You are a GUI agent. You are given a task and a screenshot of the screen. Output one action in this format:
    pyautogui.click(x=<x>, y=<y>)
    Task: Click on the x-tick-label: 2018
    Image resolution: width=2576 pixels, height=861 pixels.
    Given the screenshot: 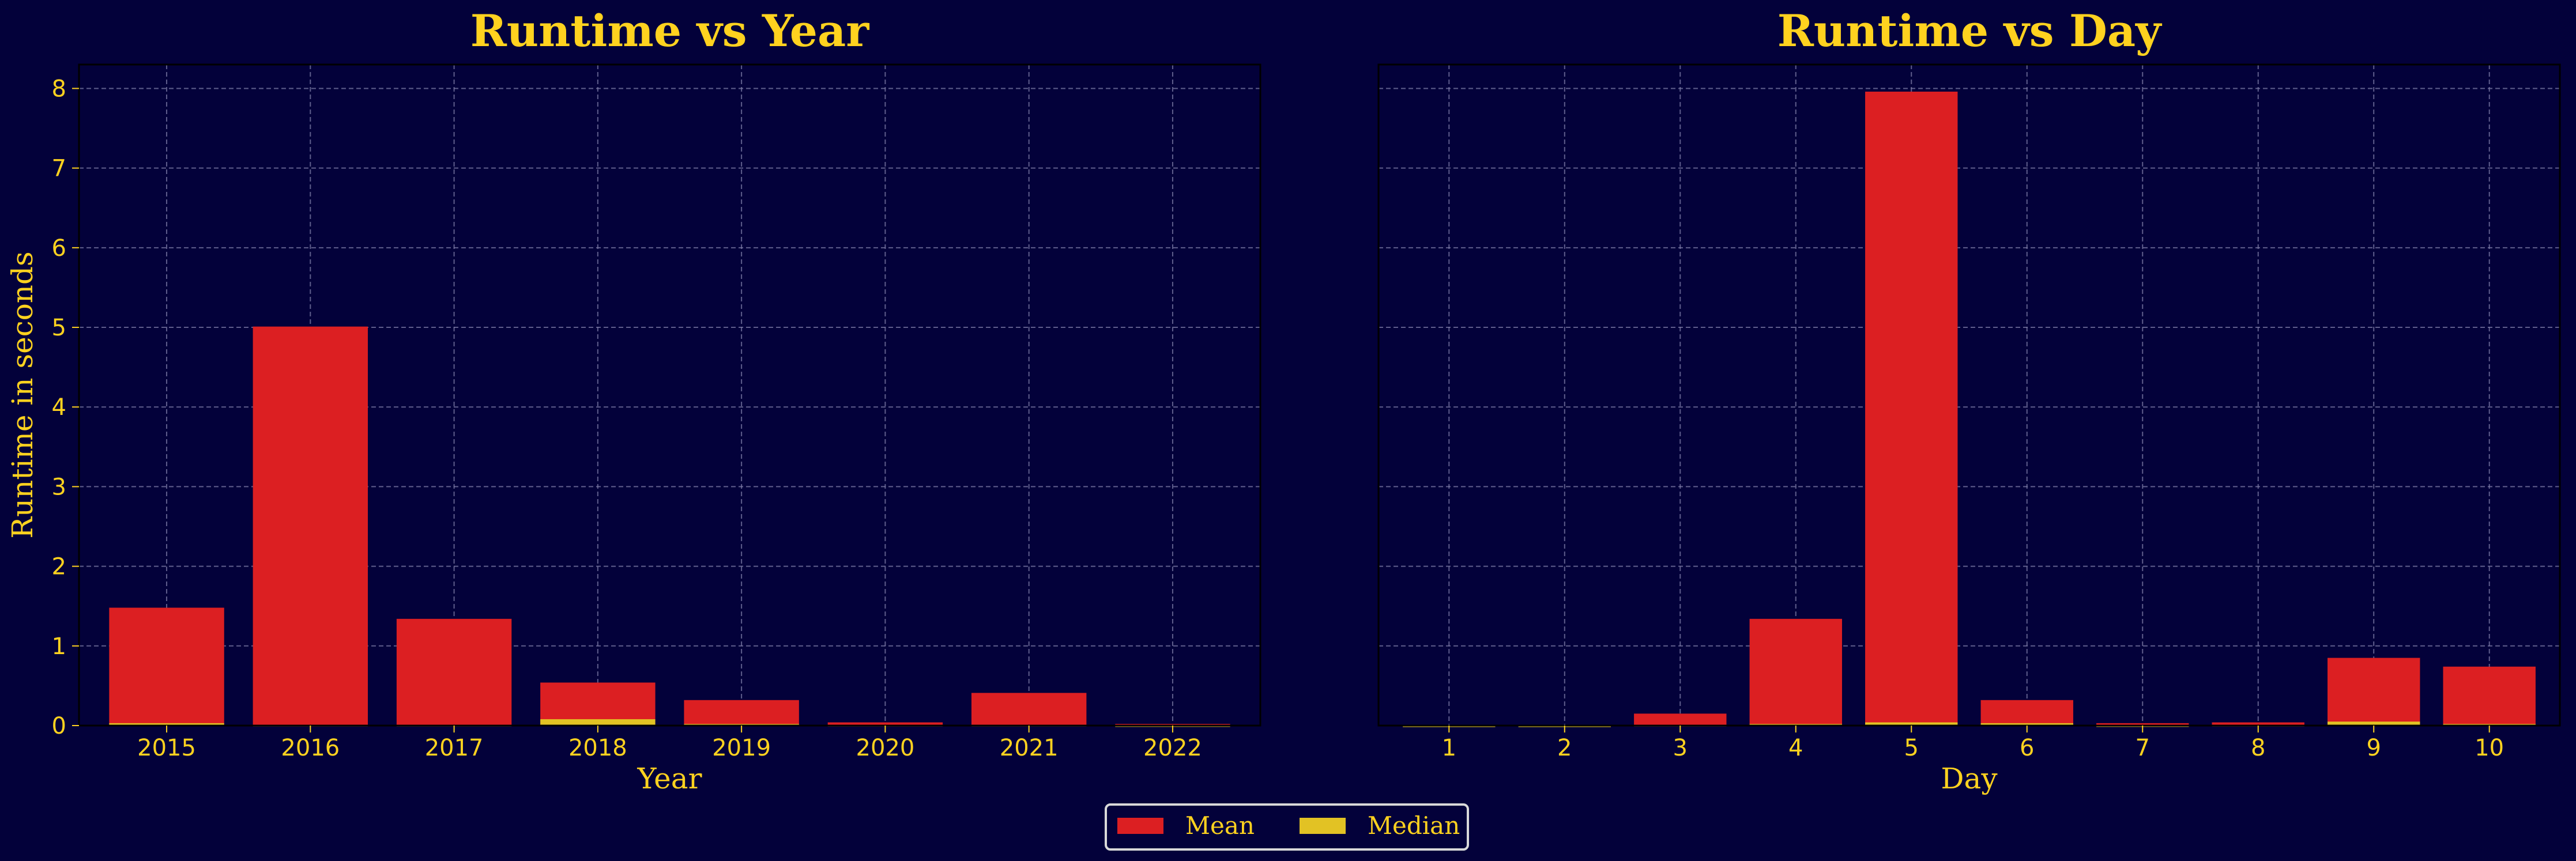 What is the action you would take?
    pyautogui.click(x=597, y=748)
    